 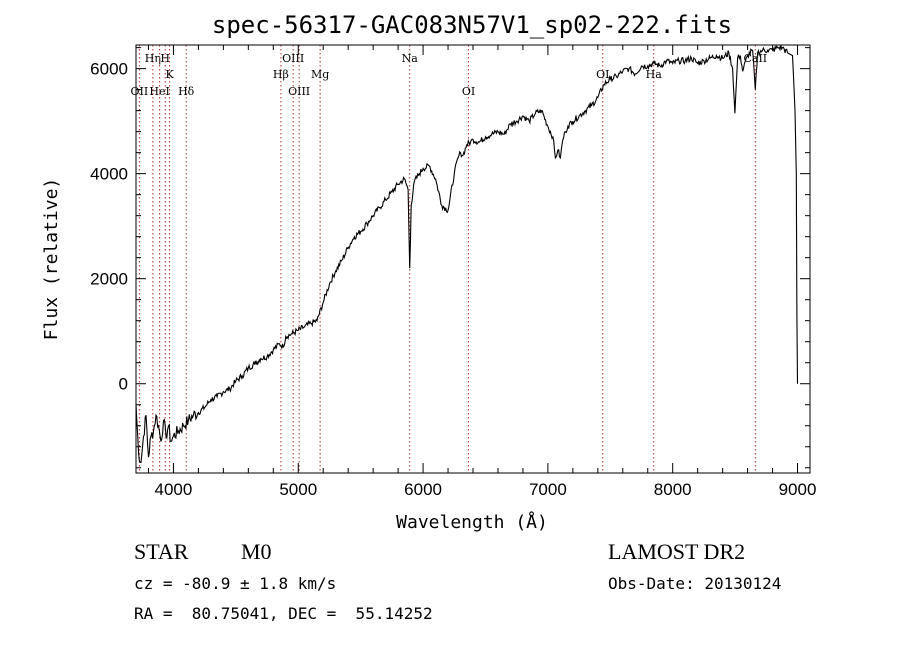 I want to click on line-marker-label: Hη, so click(x=153, y=58).